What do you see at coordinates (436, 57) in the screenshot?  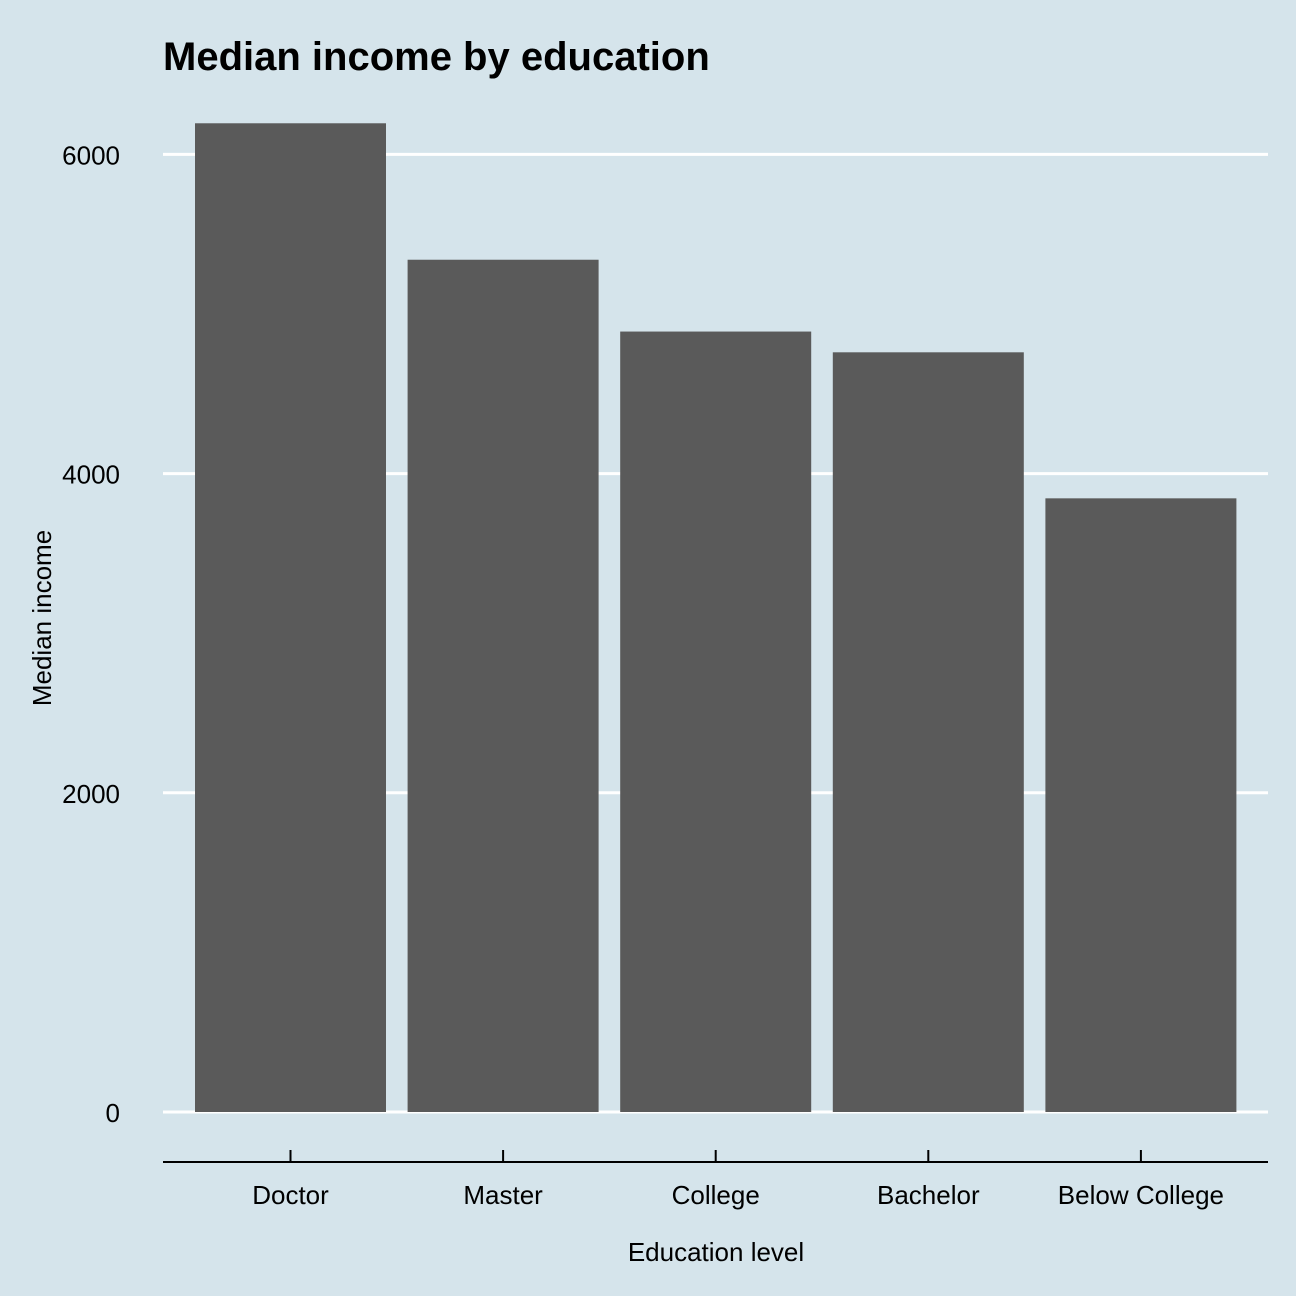 I see `chart-title: Median income by education` at bounding box center [436, 57].